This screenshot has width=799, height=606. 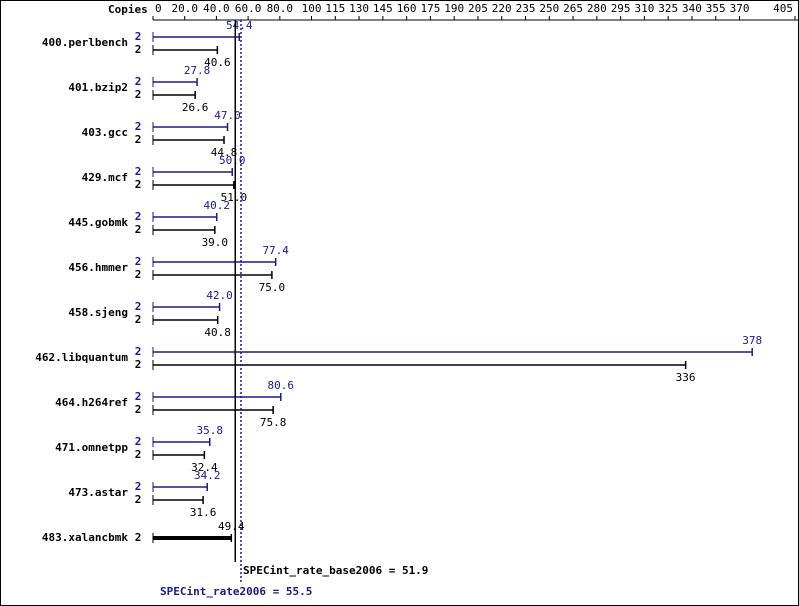 What do you see at coordinates (280, 8) in the screenshot?
I see `x-tick-label: 80.0` at bounding box center [280, 8].